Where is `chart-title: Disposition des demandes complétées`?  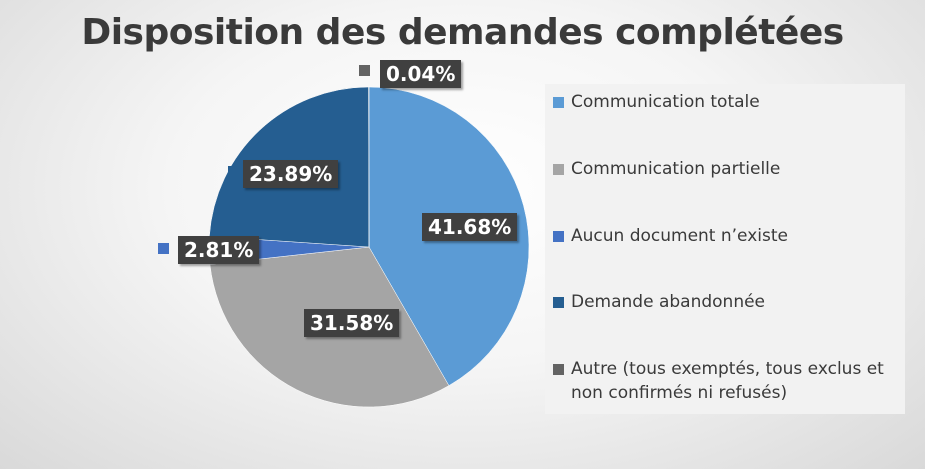
chart-title: Disposition des demandes complétées is located at coordinates (462, 32).